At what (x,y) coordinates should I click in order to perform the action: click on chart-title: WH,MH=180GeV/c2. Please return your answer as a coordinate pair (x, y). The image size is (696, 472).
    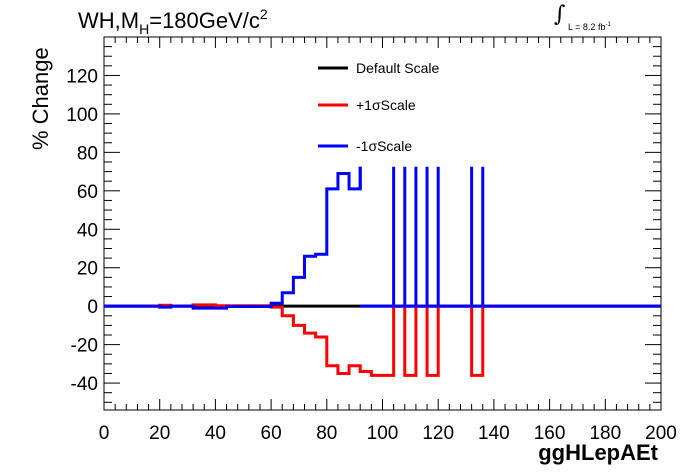
    Looking at the image, I should click on (173, 21).